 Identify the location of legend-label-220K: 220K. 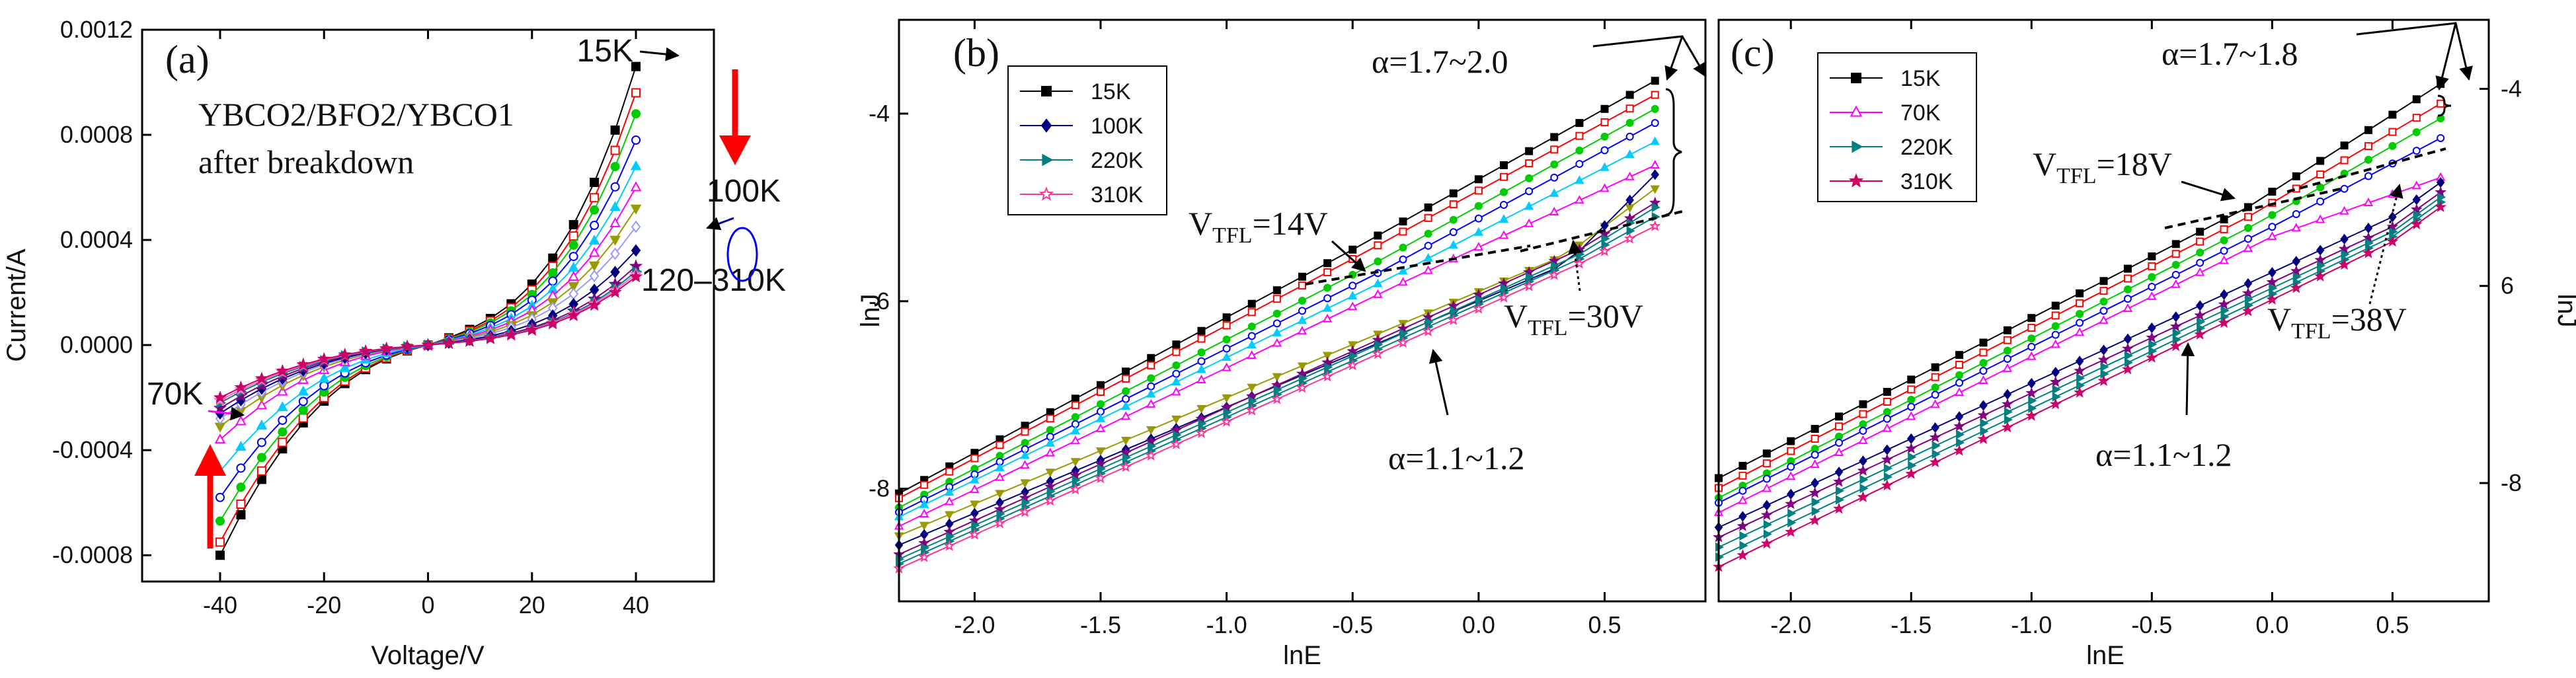
(1926, 147).